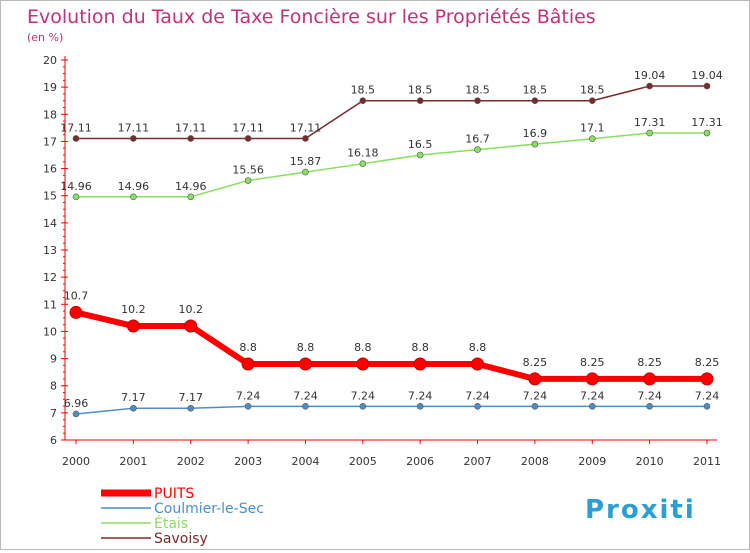 The width and height of the screenshot is (750, 553). I want to click on series-line, so click(391, 345).